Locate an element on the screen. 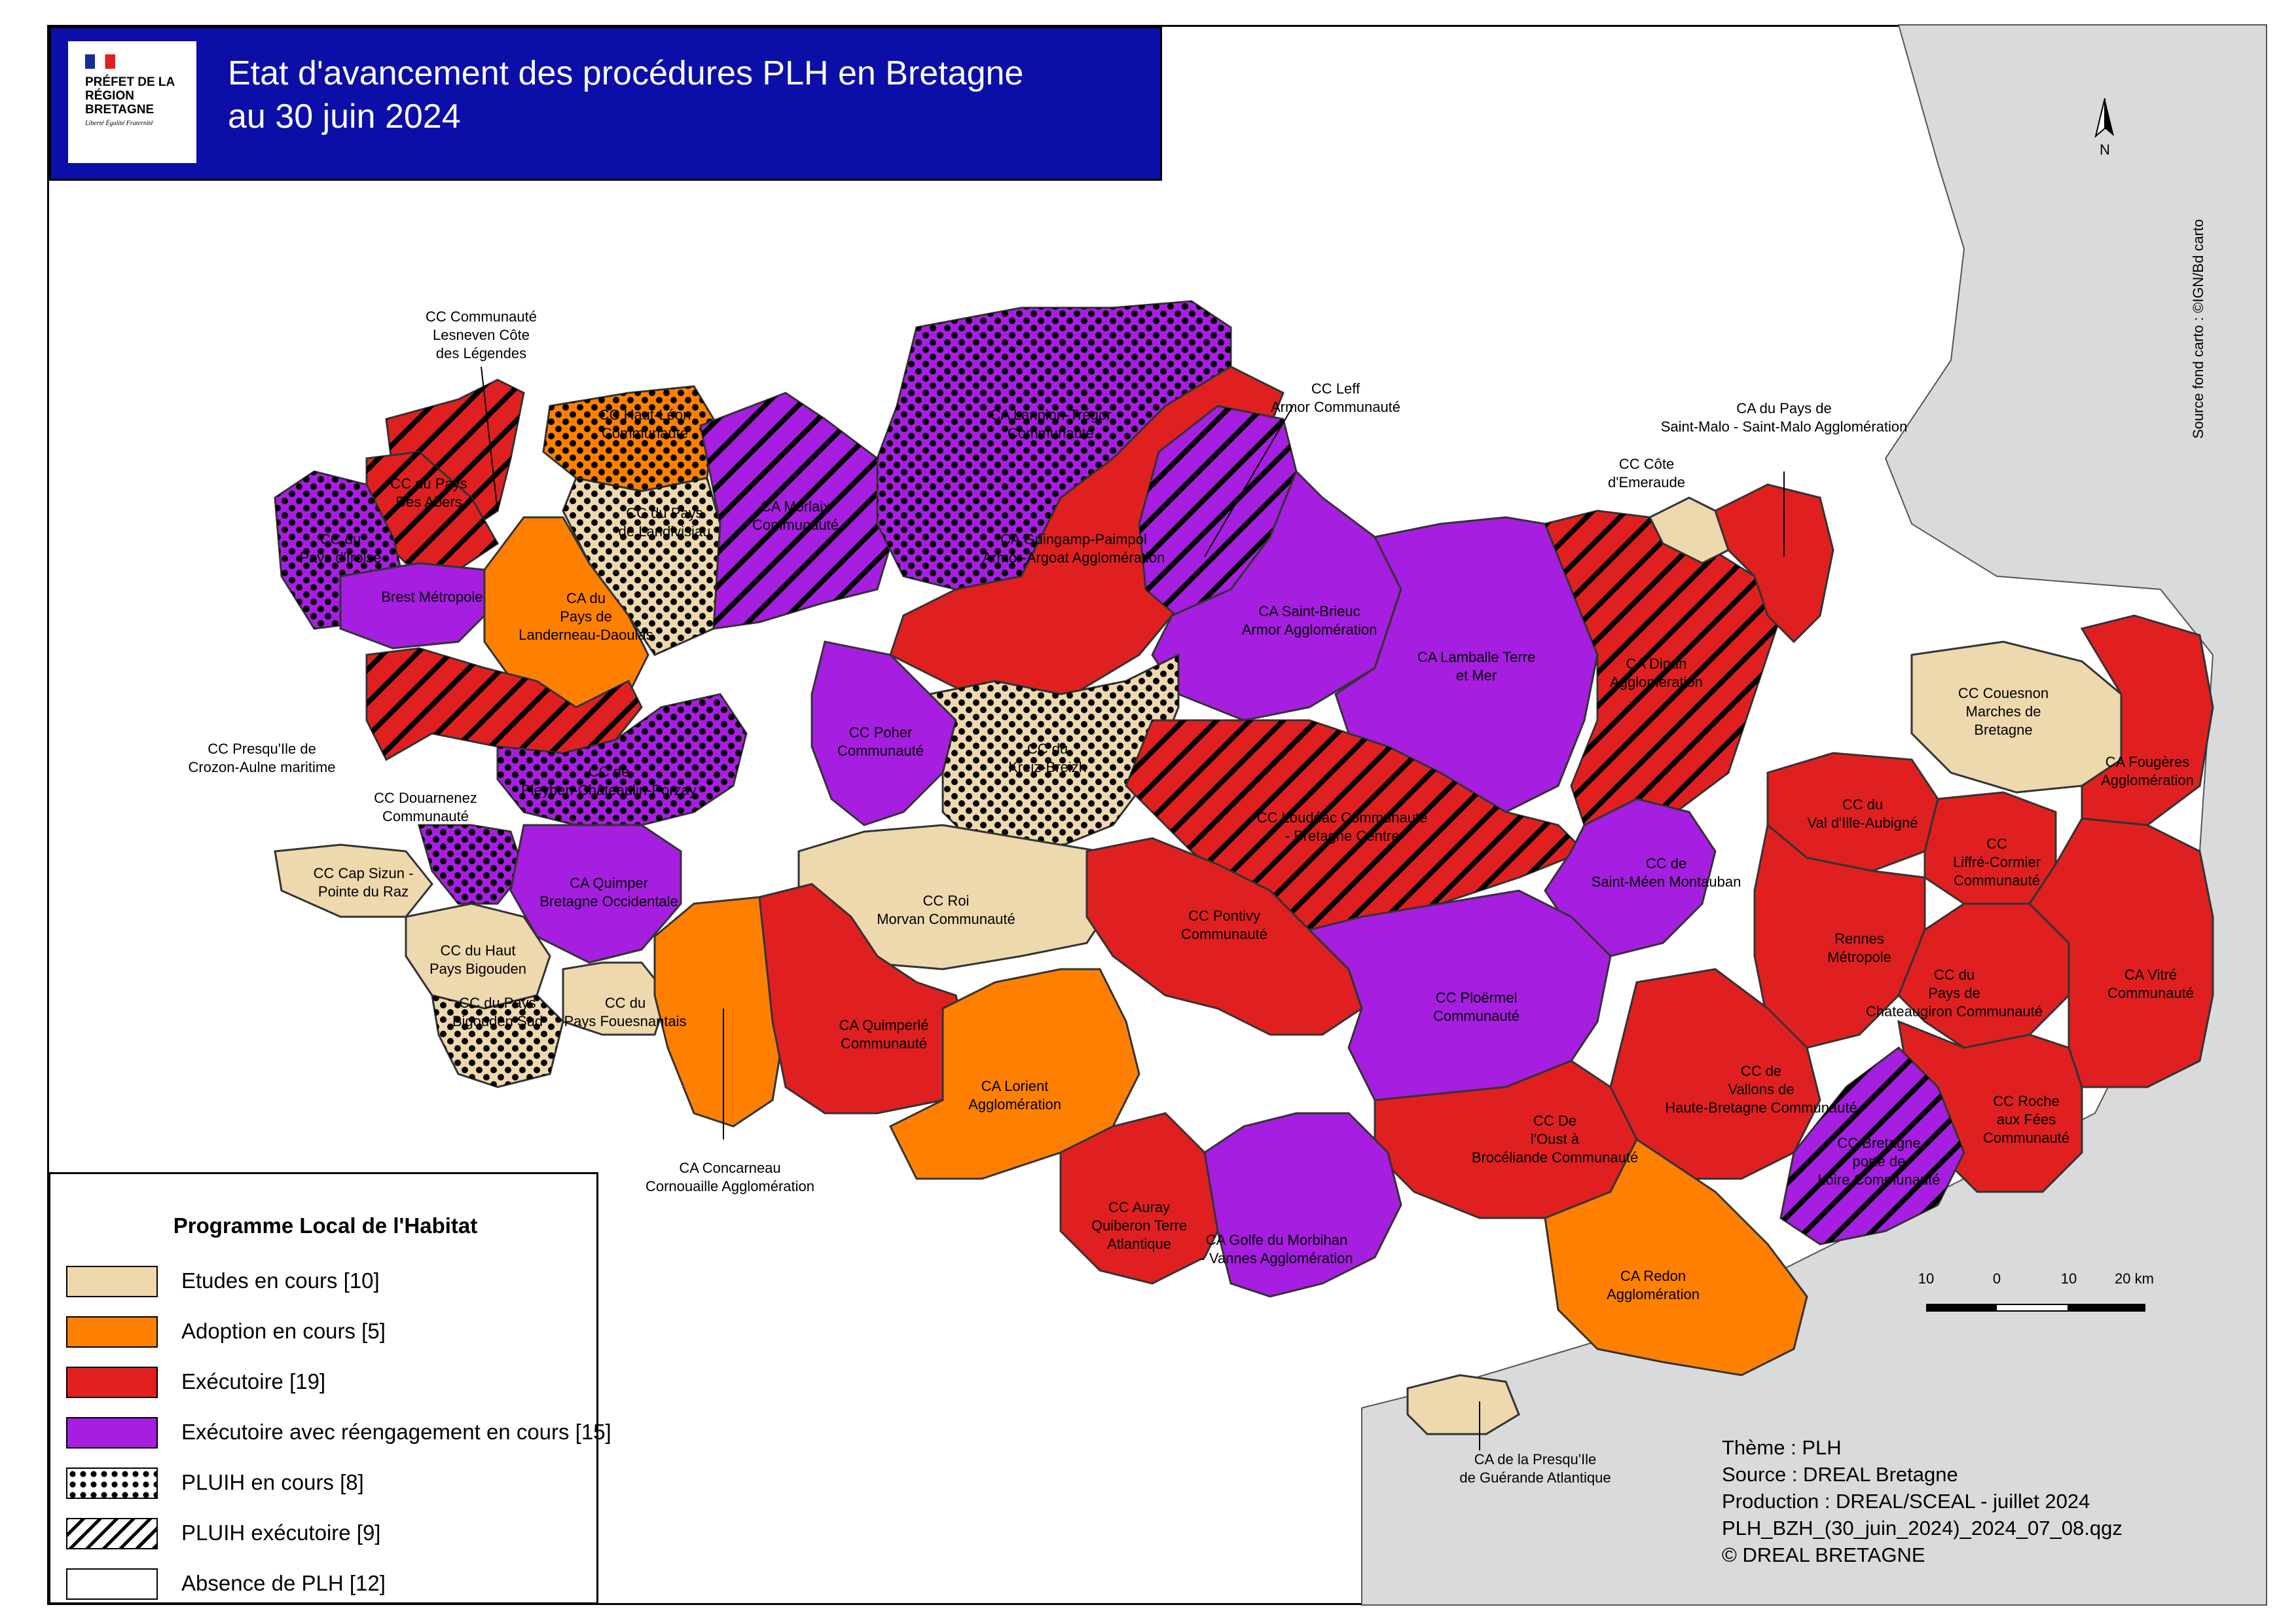 This screenshot has width=2296, height=1624. label-fouesnant: CC du Pays Fouesnantais is located at coordinates (625, 1012).